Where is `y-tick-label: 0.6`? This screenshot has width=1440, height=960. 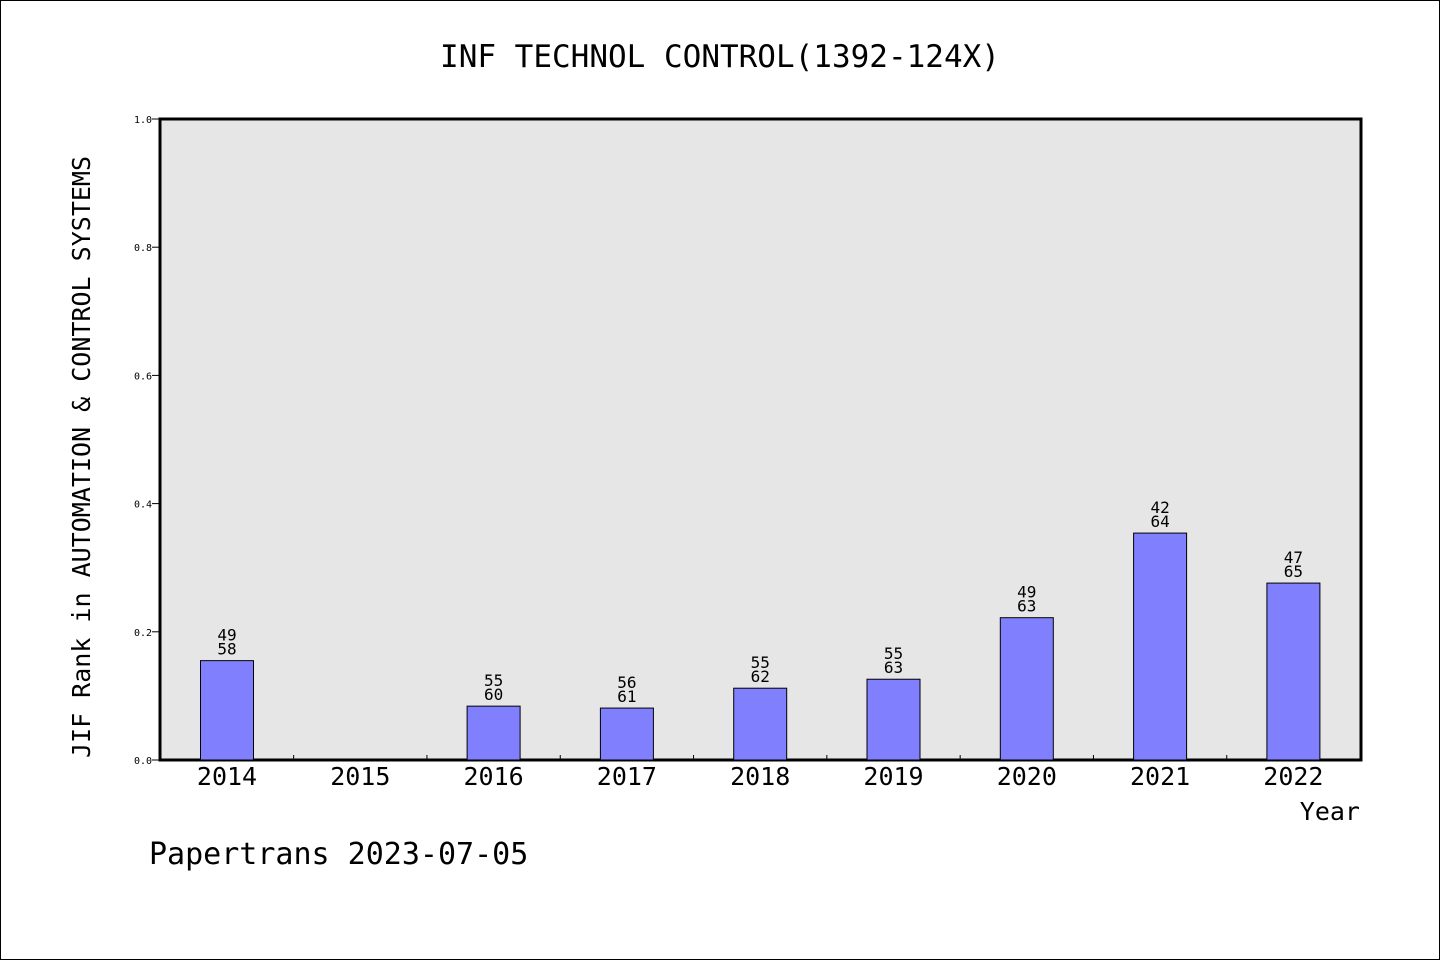
y-tick-label: 0.6 is located at coordinates (143, 376).